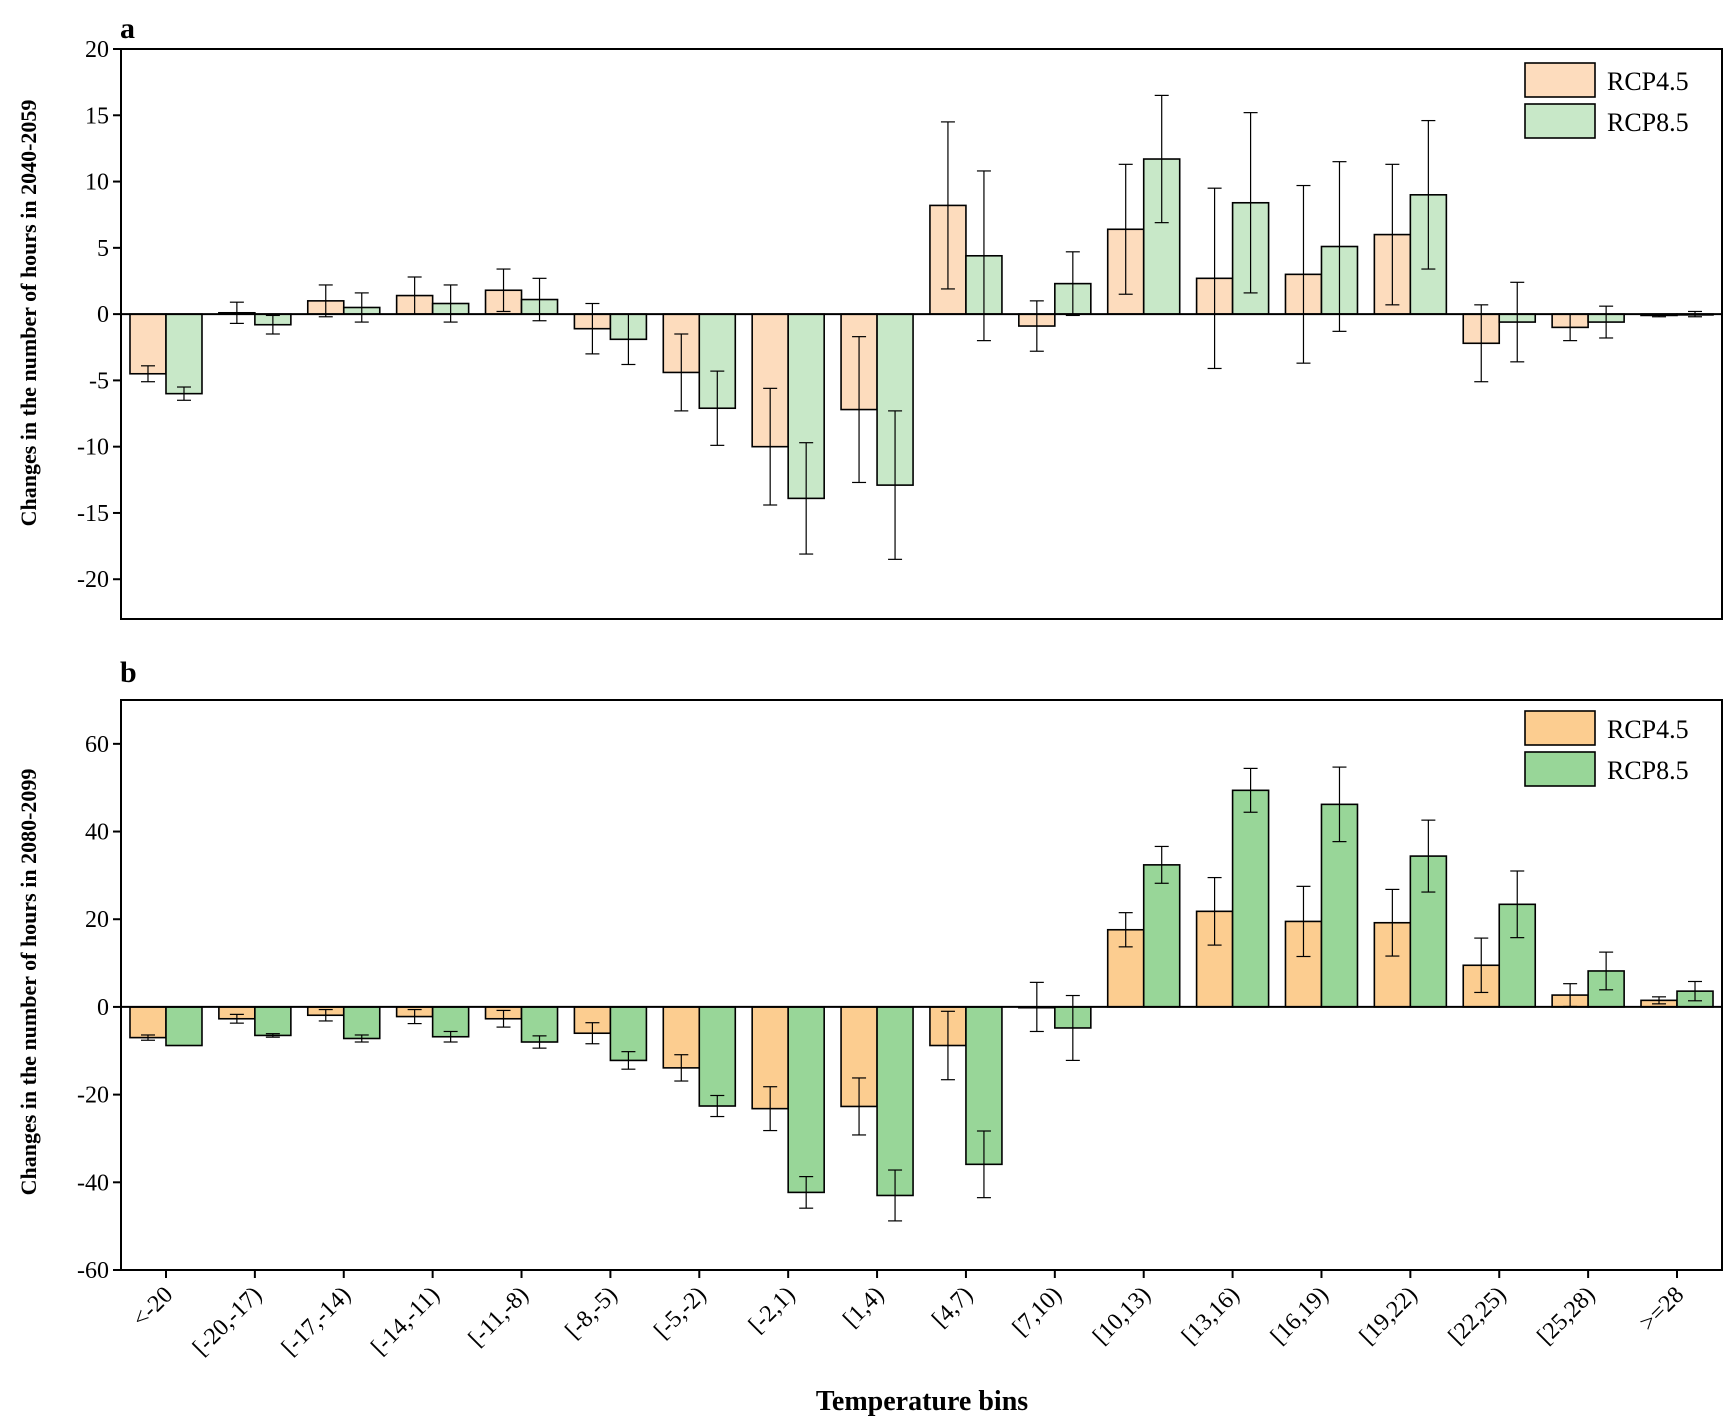 This screenshot has width=1725, height=1423. Describe the element at coordinates (103, 249) in the screenshot. I see `y-tick-label: 5` at that location.